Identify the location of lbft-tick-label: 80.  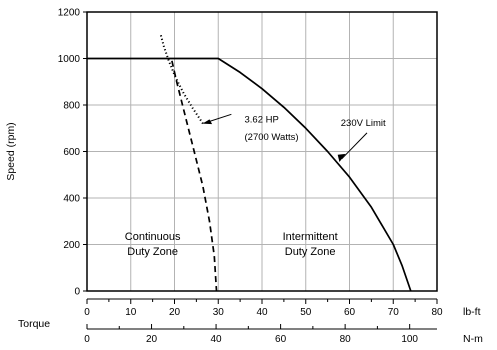
(437, 312).